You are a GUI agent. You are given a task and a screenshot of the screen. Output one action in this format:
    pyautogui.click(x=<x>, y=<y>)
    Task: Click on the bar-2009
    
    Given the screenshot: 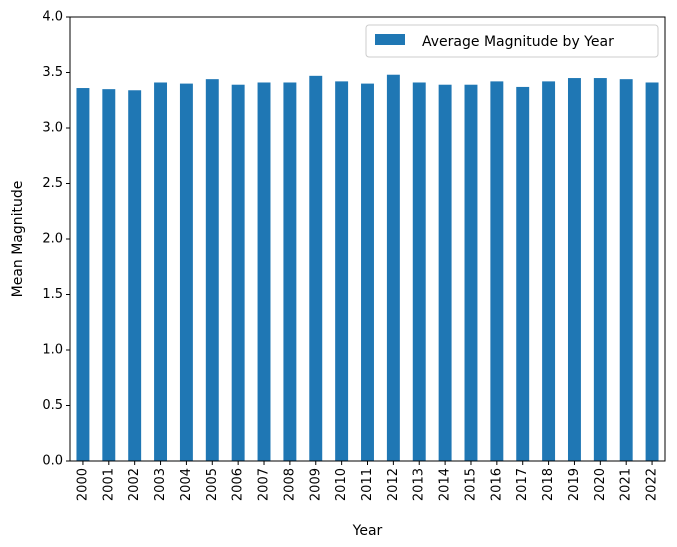 What is the action you would take?
    pyautogui.click(x=316, y=268)
    